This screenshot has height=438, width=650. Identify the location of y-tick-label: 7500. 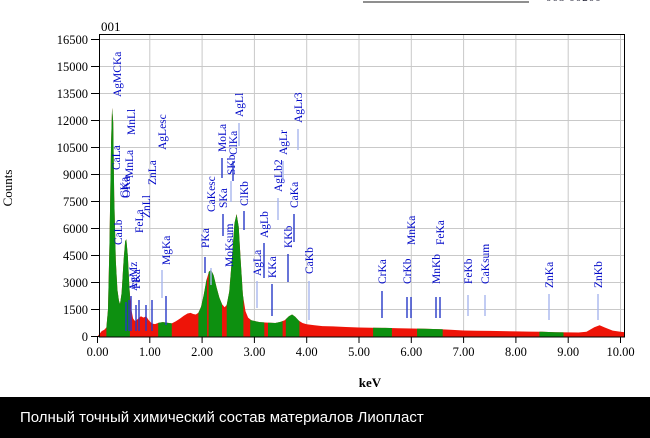
(75, 202).